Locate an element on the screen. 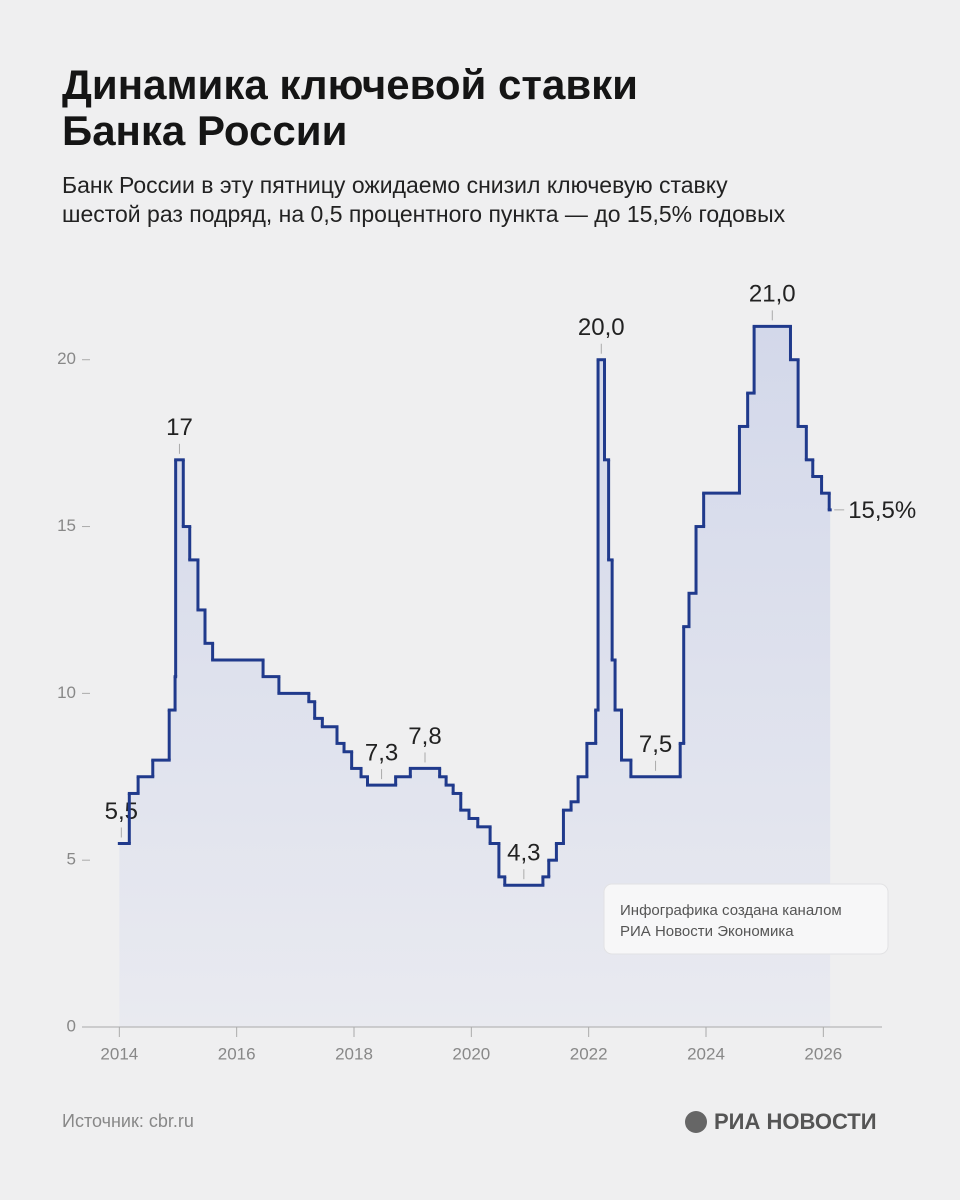  x-tick-label: 2016 is located at coordinates (237, 1053).